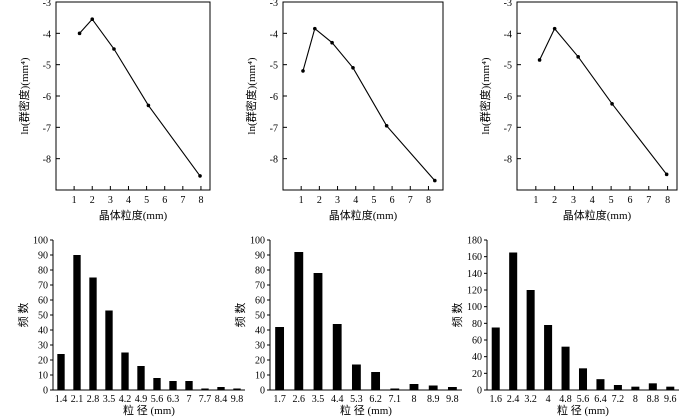 This screenshot has width=700, height=420. What do you see at coordinates (40, 241) in the screenshot?
I see `y-tick-label: 100` at bounding box center [40, 241].